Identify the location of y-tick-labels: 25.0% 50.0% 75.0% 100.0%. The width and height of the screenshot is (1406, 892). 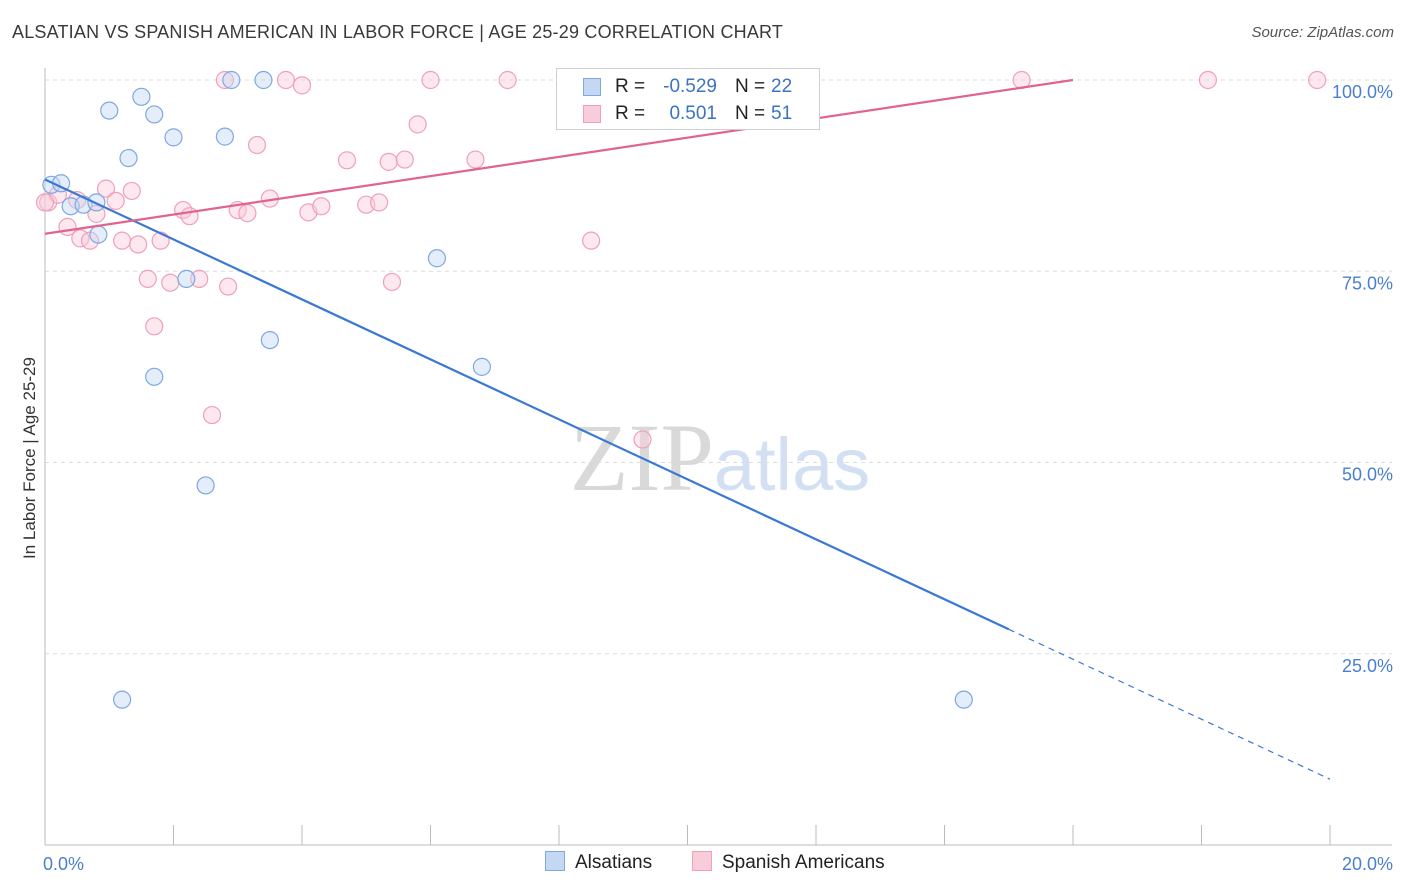
(1362, 379).